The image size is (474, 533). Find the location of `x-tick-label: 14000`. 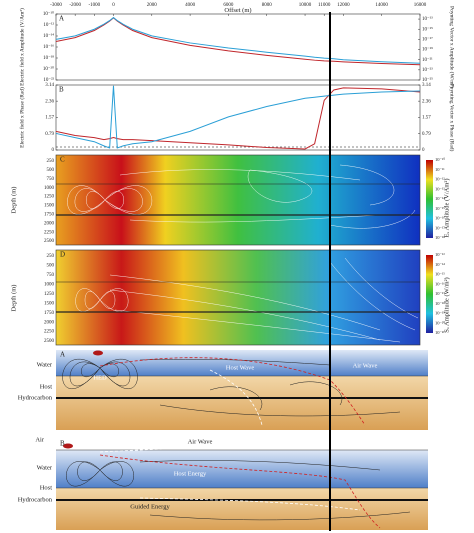

x-tick-label: 14000 is located at coordinates (381, 5).